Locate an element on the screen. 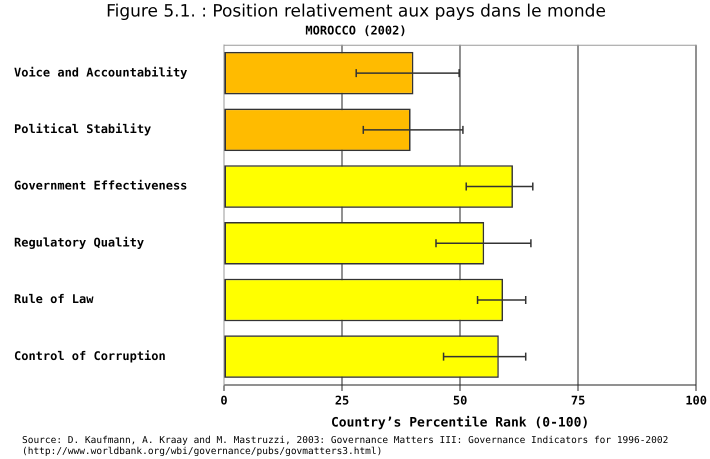  y-tick-label: Control of Corruption is located at coordinates (90, 355).